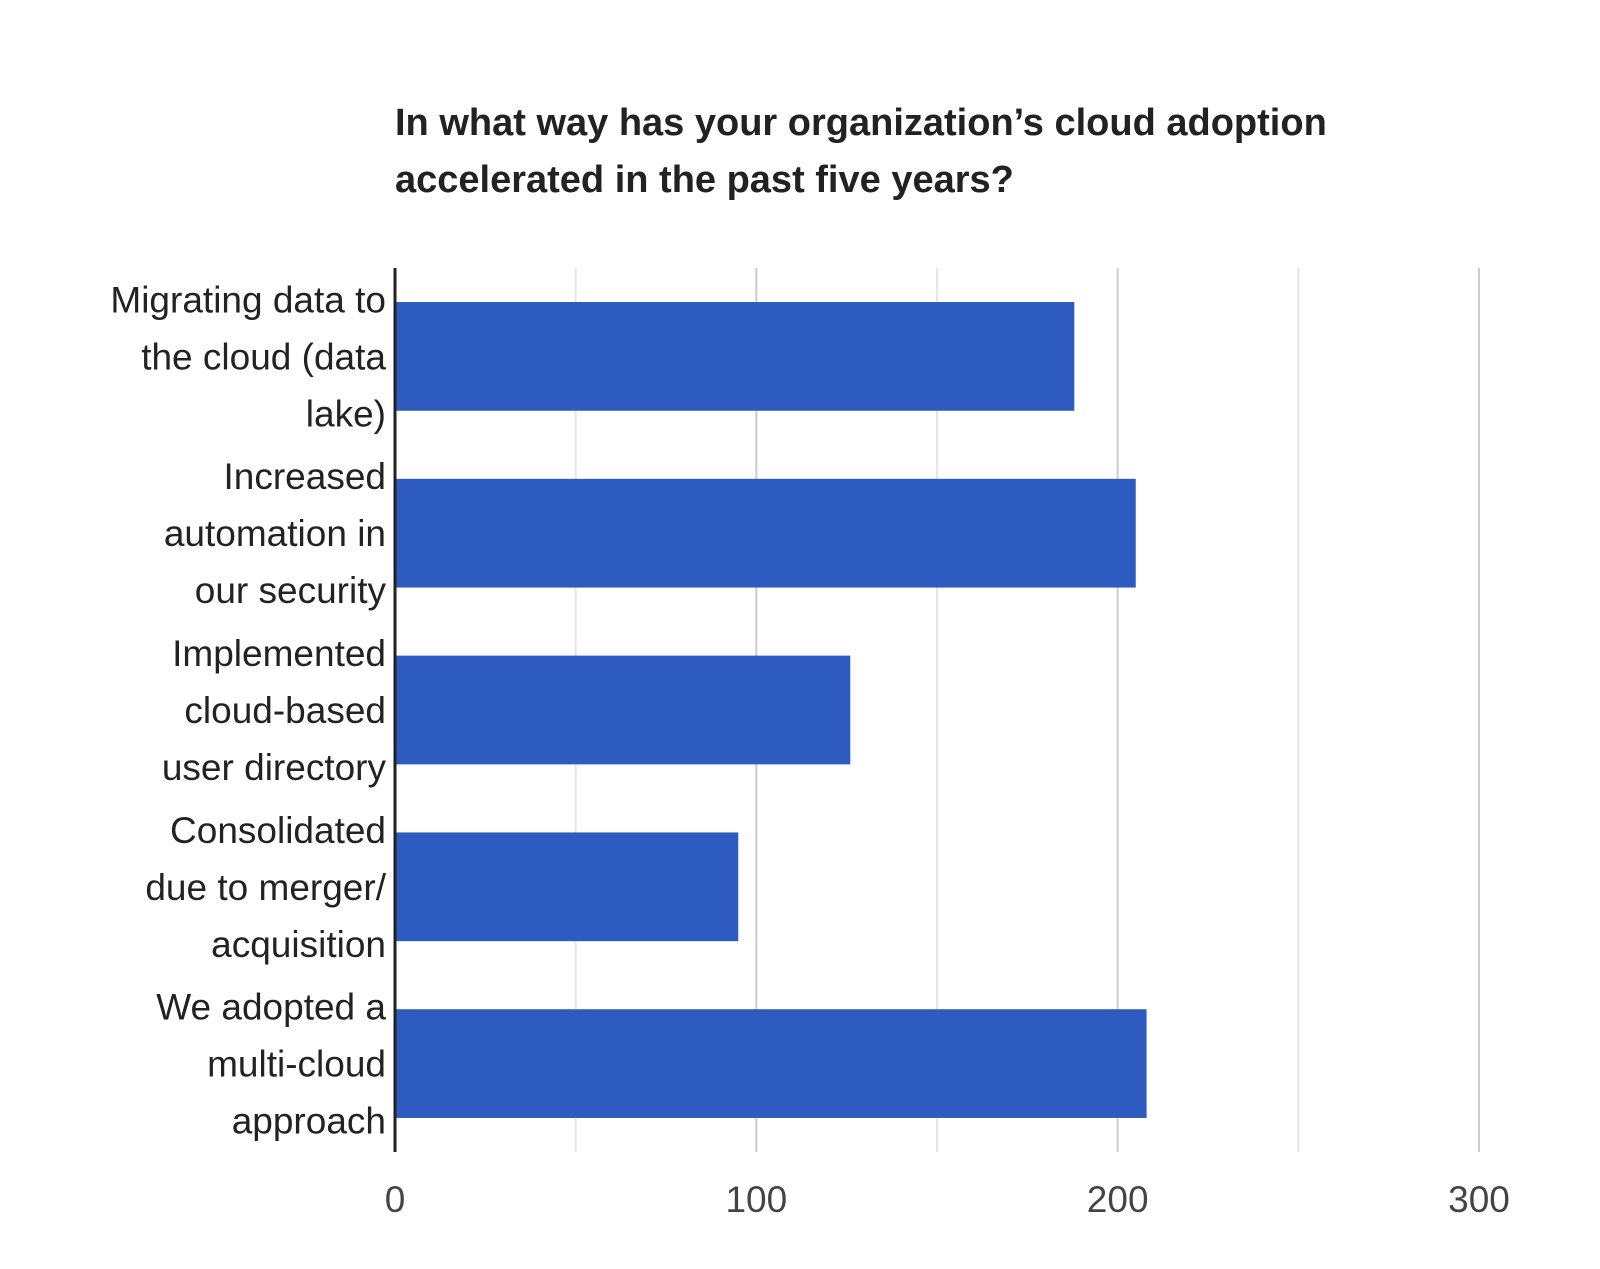 Image resolution: width=1600 pixels, height=1269 pixels. What do you see at coordinates (291, 590) in the screenshot?
I see `category-label: our security` at bounding box center [291, 590].